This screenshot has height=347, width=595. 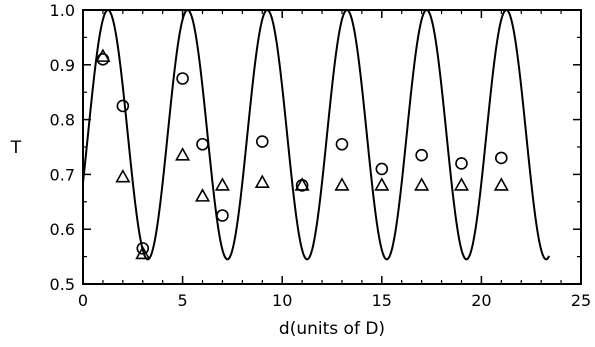 I want to click on x-tick-label: 10, so click(x=282, y=300).